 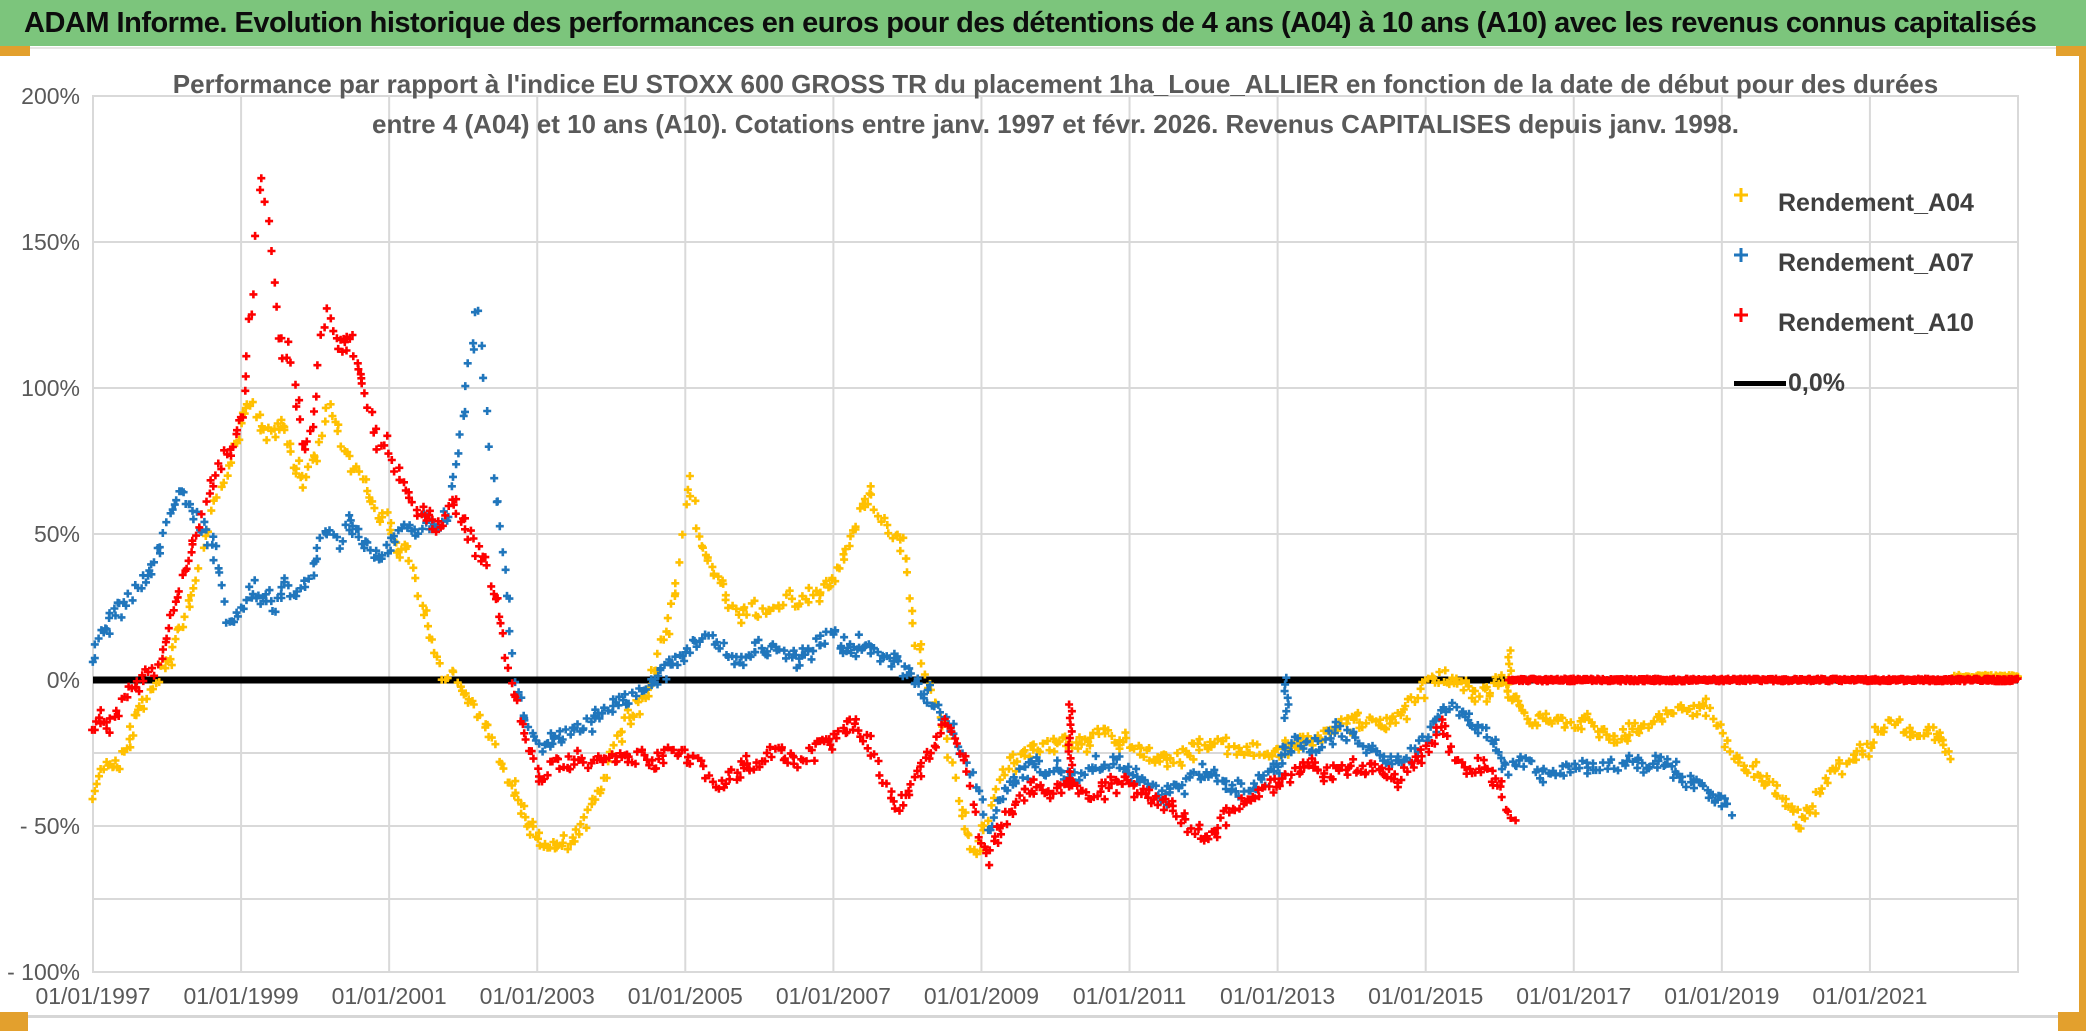 What do you see at coordinates (43, 972) in the screenshot?
I see `y-tick-label: - 100%` at bounding box center [43, 972].